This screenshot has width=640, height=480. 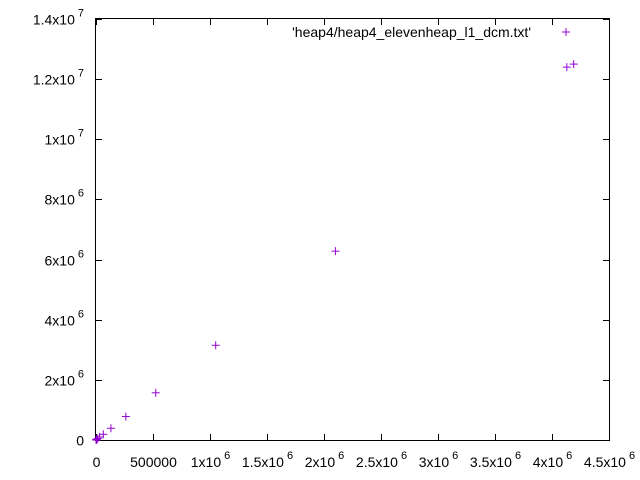 I want to click on x-tick-label: 0, so click(x=97, y=462).